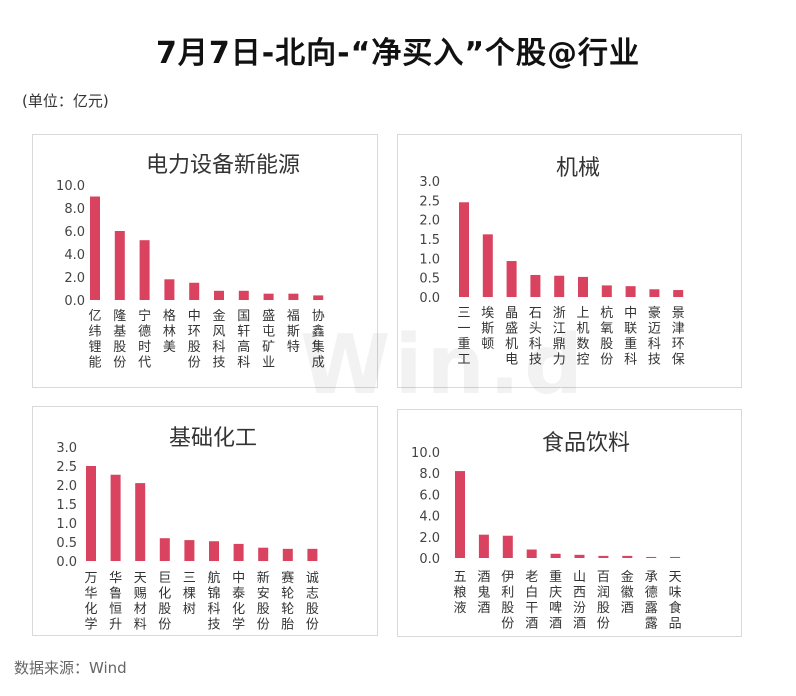 This screenshot has height=696, width=796. Describe the element at coordinates (194, 340) in the screenshot. I see `category-label: 中环股份` at that location.